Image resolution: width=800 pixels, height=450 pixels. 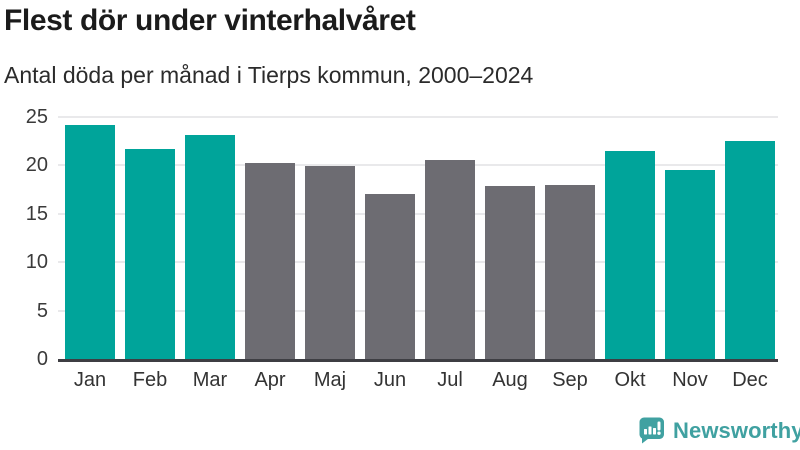 I want to click on x-tick-label-feb: Feb, so click(x=150, y=380).